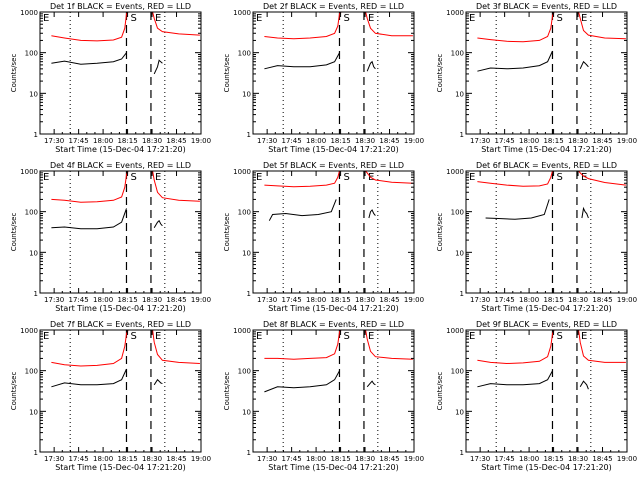 This screenshot has height=480, width=640. I want to click on chart-title: Det 6f BLACK = Events, RED = LLD, so click(546, 165).